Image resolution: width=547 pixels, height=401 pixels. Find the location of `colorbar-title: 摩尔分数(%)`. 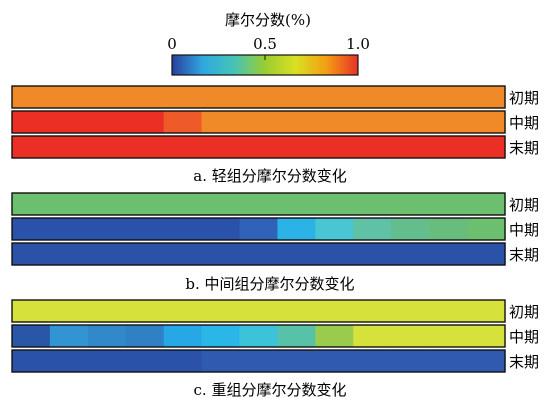

colorbar-title: 摩尔分数(%) is located at coordinates (268, 20).